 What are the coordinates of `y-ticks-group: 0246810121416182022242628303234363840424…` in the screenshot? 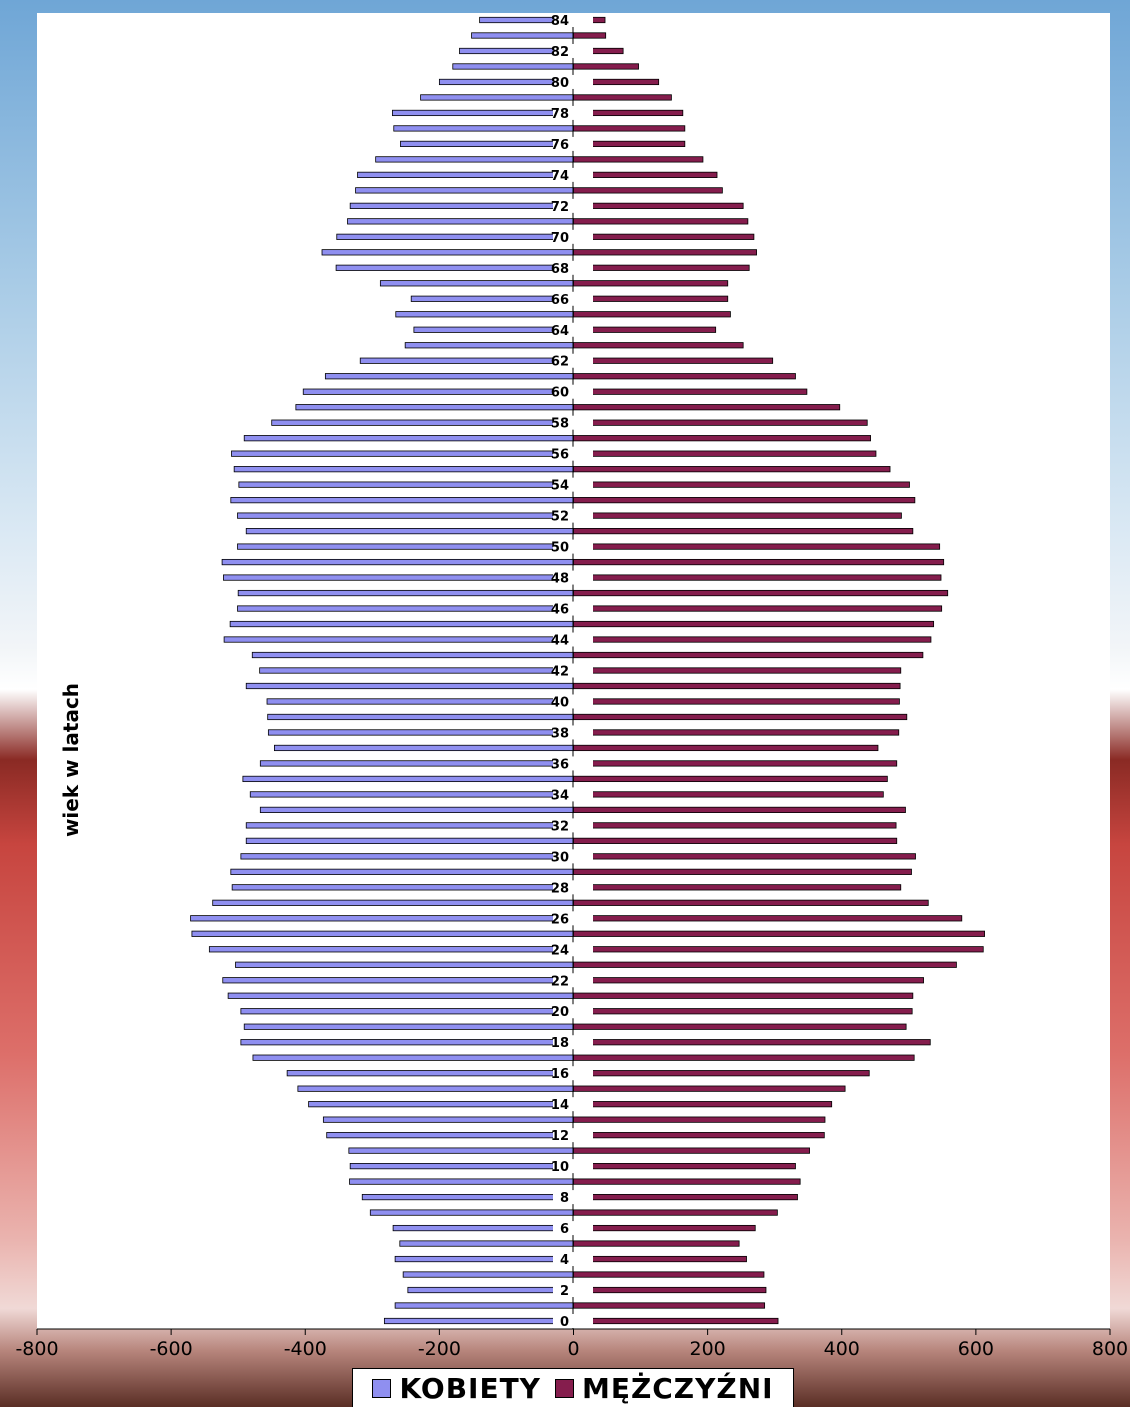 It's located at (572, 671).